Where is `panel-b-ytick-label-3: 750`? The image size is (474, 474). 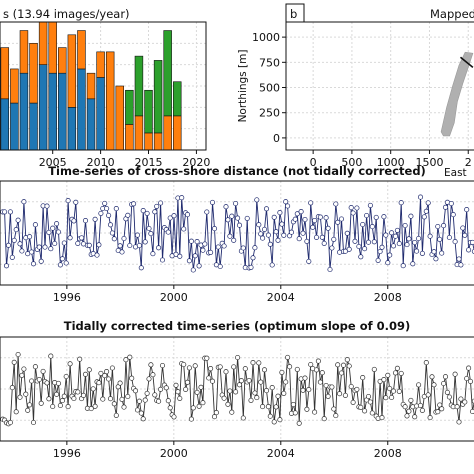
panel-b-ytick-label-3: 750 is located at coordinates (269, 62).